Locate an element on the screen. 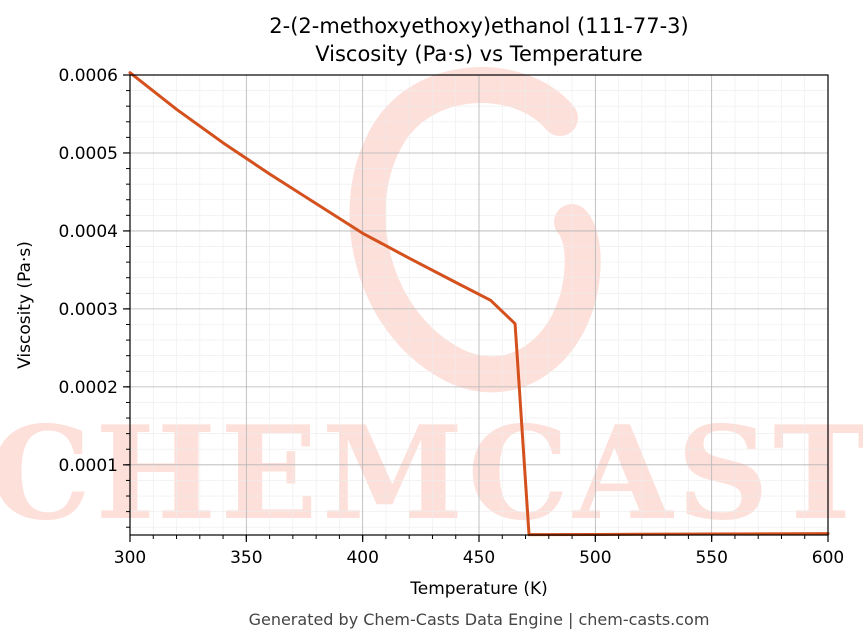 The image size is (863, 644). x-axis-ticks: 300 350 400 450 500 550 600 is located at coordinates (479, 551).